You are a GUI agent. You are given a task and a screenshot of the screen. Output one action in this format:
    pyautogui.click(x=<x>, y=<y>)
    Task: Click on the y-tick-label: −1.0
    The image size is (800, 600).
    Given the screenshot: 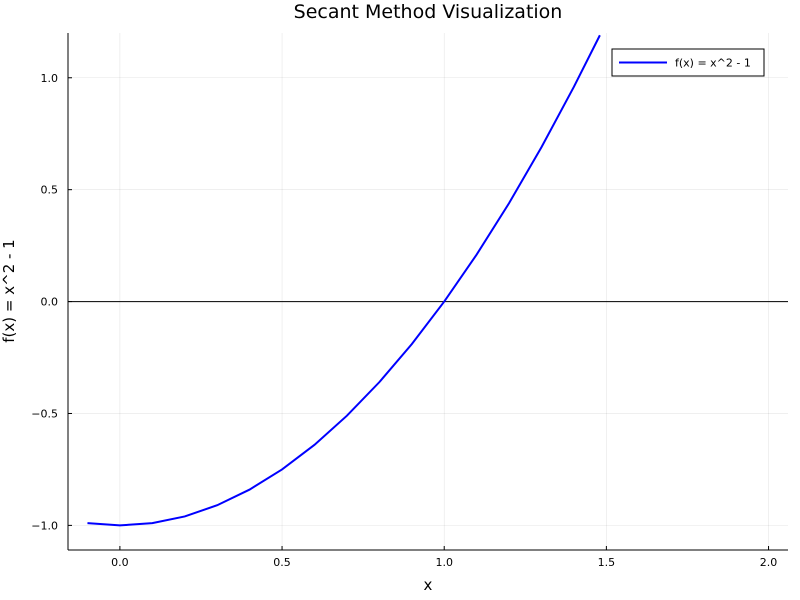 What is the action you would take?
    pyautogui.click(x=44, y=525)
    